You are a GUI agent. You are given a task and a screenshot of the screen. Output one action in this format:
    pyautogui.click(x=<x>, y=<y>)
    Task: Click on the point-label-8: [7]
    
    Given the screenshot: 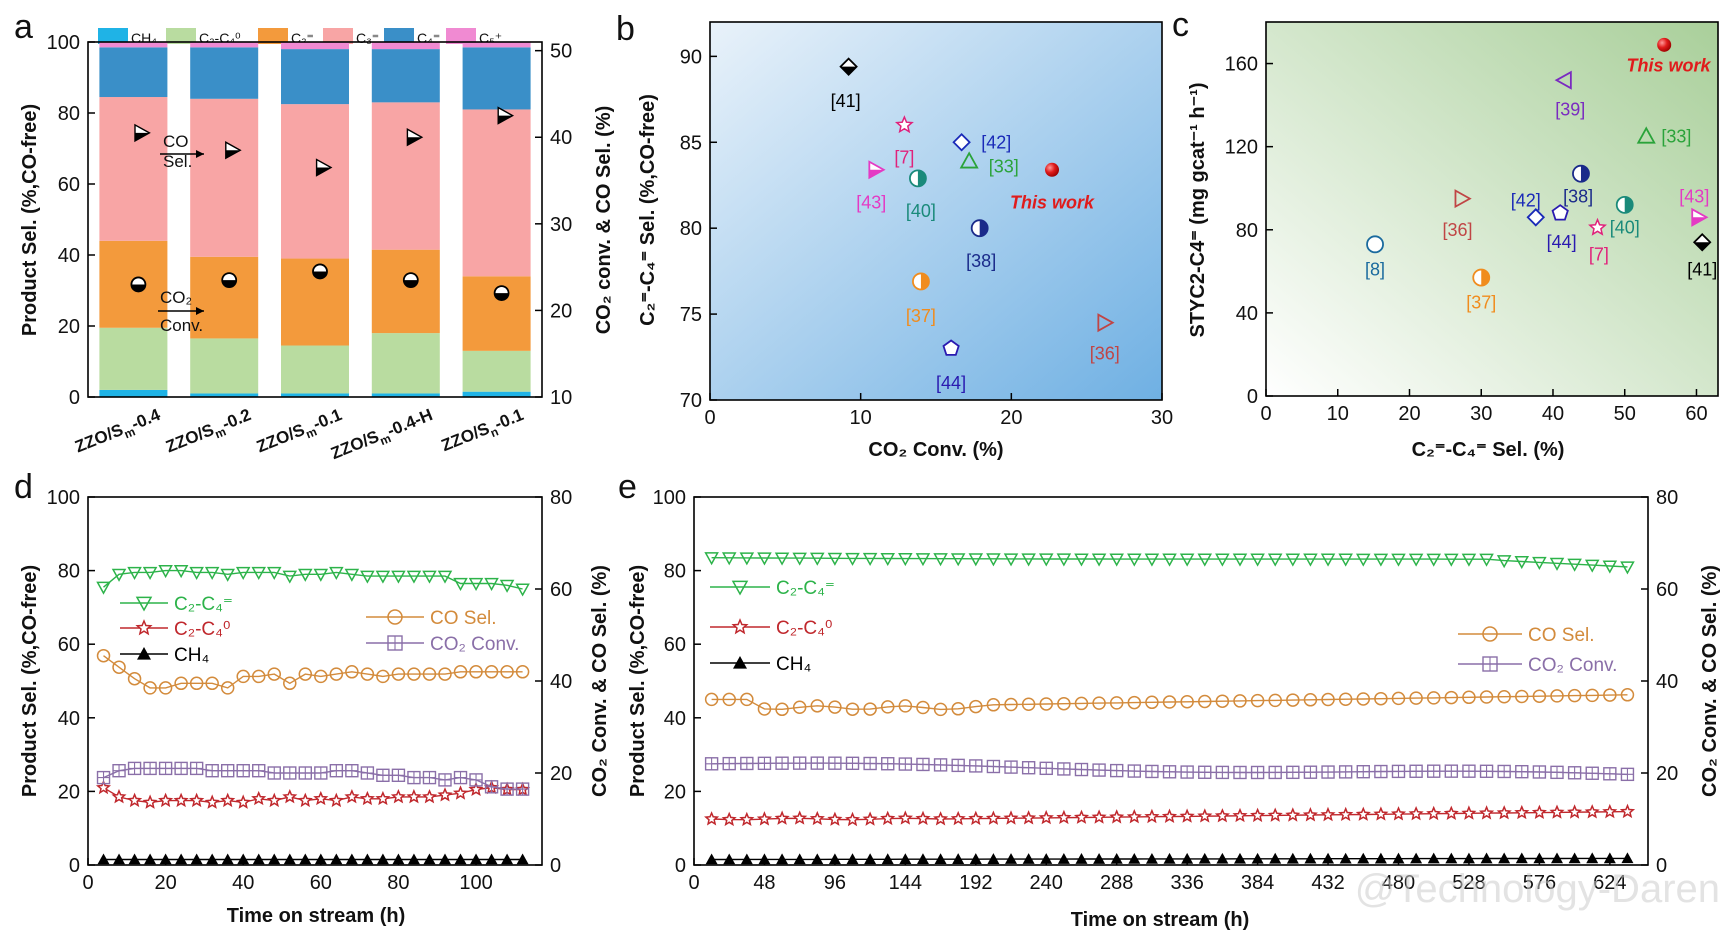 What is the action you would take?
    pyautogui.click(x=1599, y=255)
    